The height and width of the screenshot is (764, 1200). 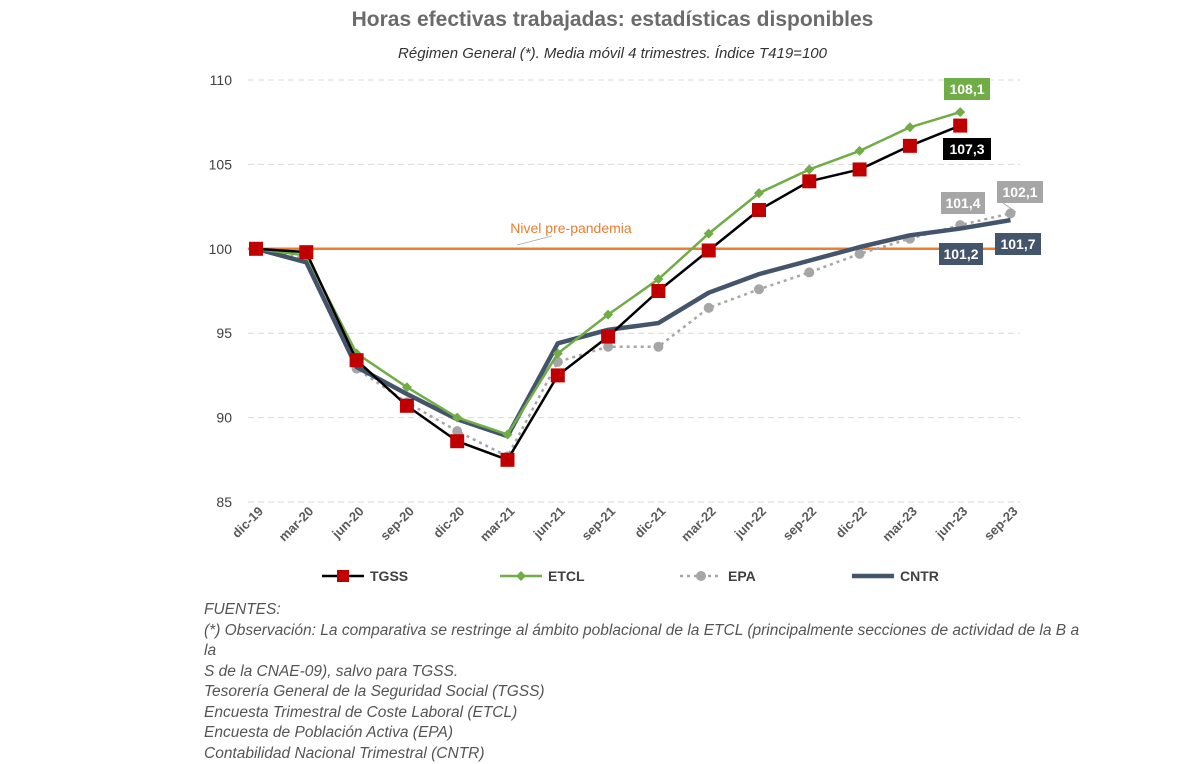 What do you see at coordinates (698, 524) in the screenshot?
I see `x-tick-label: mar-22` at bounding box center [698, 524].